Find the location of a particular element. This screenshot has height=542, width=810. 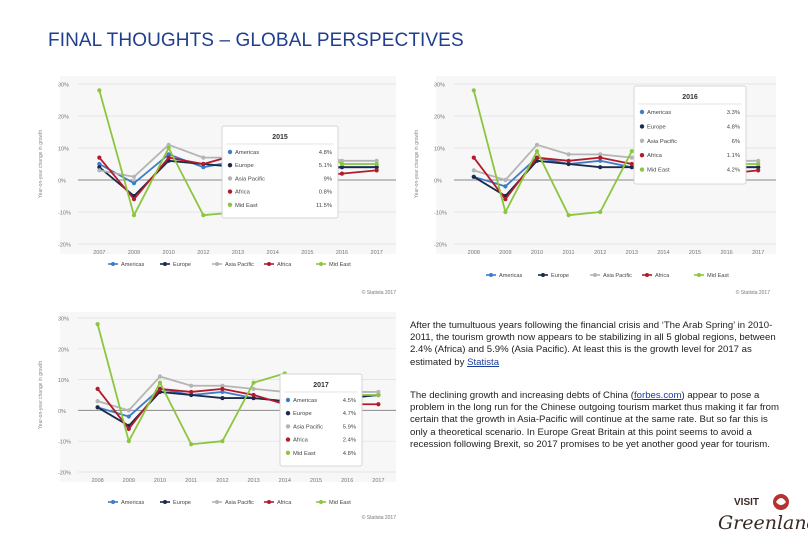

tooltip-value: 4.8% is located at coordinates (325, 153).